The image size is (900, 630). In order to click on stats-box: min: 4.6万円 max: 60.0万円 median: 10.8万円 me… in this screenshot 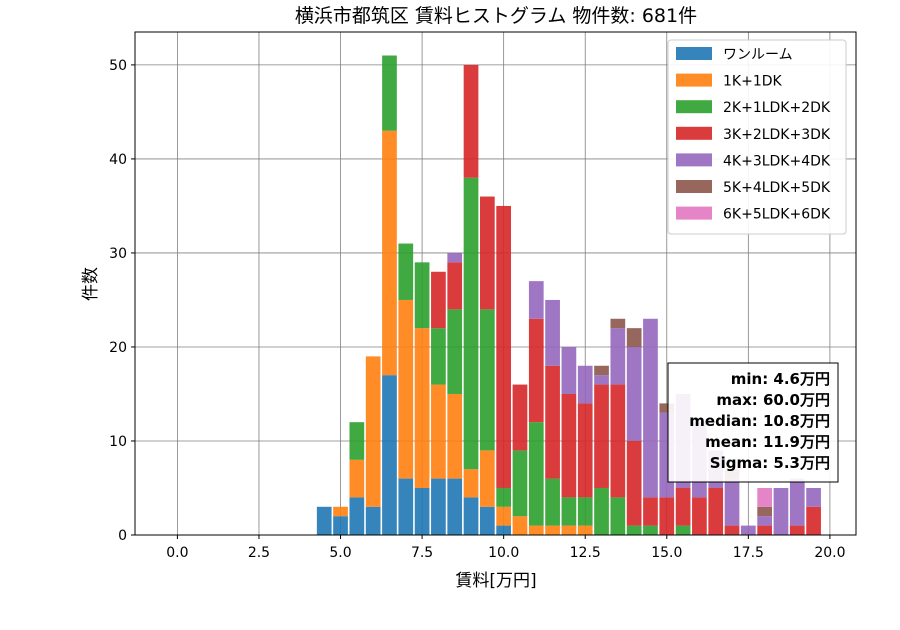, I will do `click(753, 422)`.